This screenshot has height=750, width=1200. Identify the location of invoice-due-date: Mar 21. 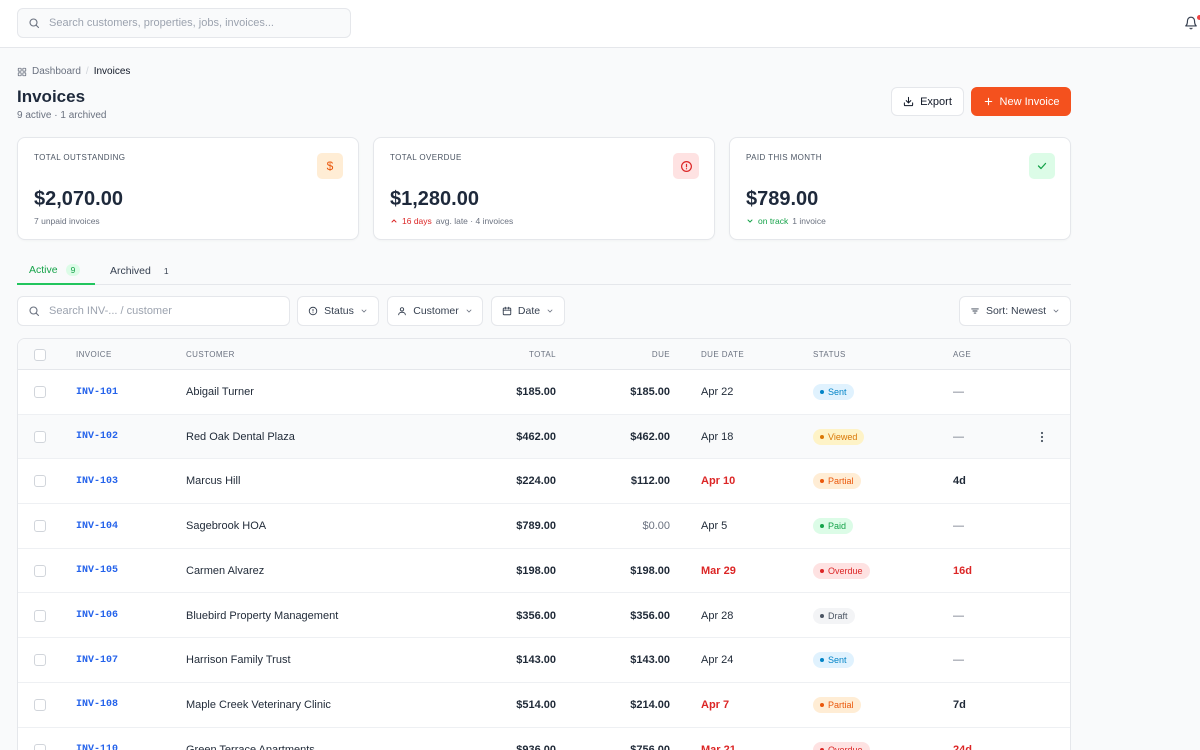
(718, 746).